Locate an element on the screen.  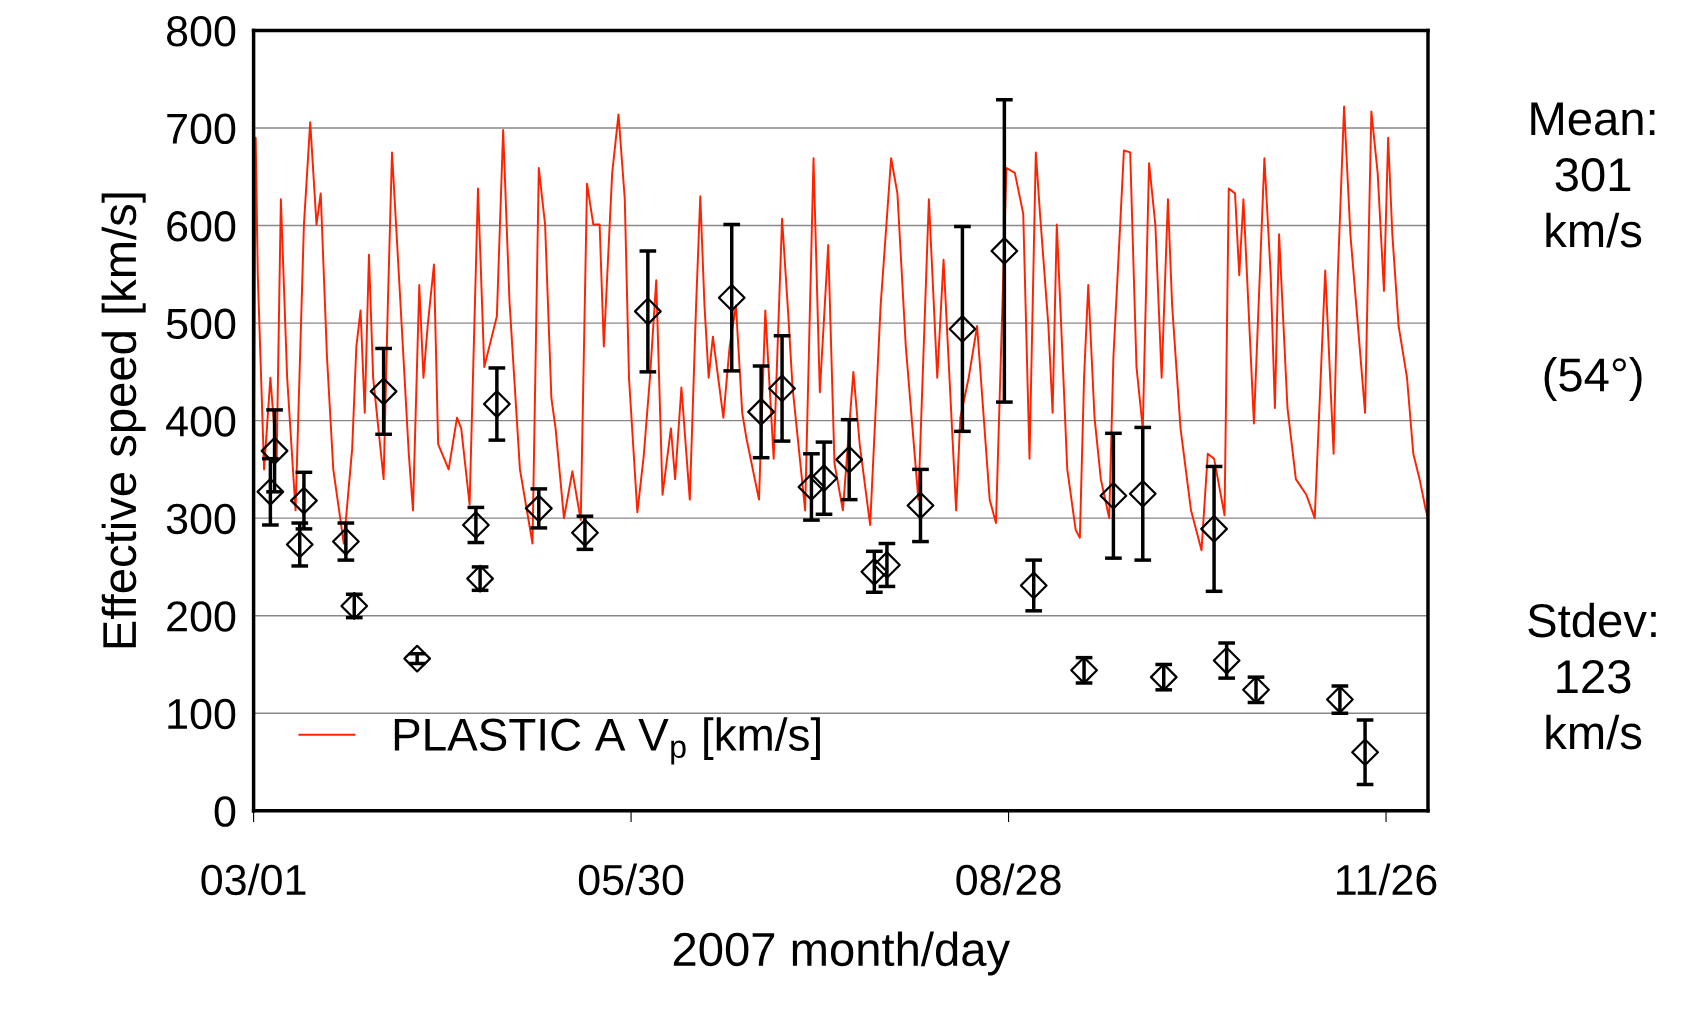
x-axis-title: 2007 month/day is located at coordinates (842, 953).